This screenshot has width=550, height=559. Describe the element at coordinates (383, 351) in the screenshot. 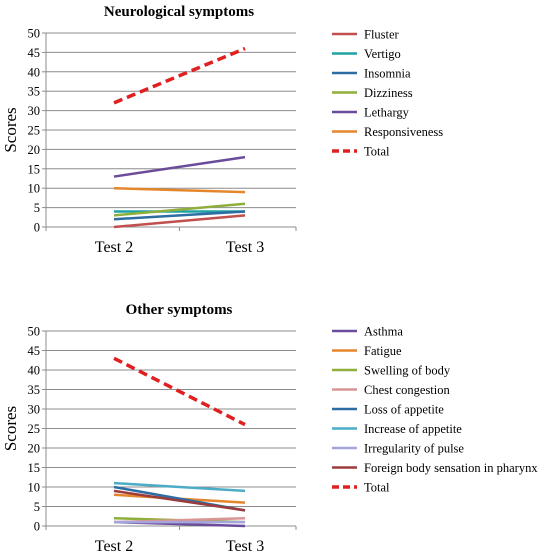

I see `legend-label-fatigue: Fatigue` at that location.